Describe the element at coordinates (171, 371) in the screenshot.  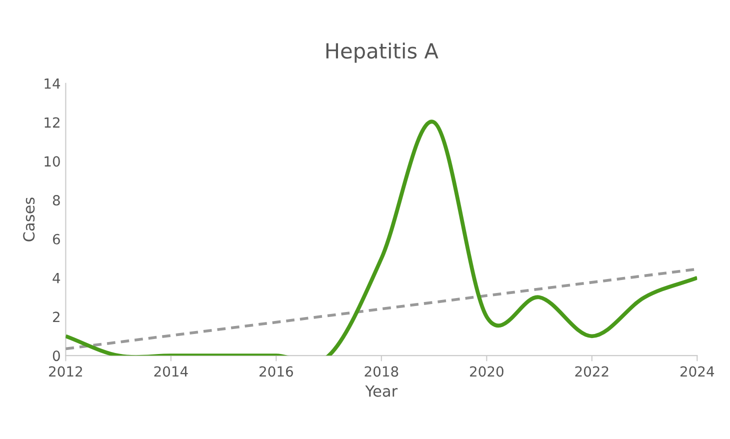
I see `x-tick-label: 2014` at that location.